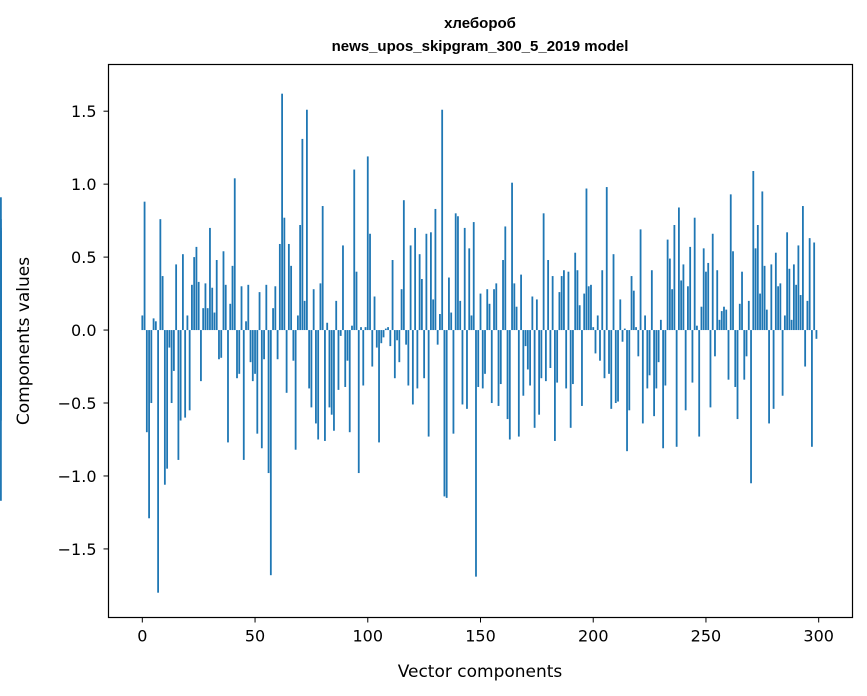 The height and width of the screenshot is (696, 867). Describe the element at coordinates (83, 330) in the screenshot. I see `y-axis: −1.5 −1.0 −0.5 0.0 0.5 1.0 1.5` at that location.